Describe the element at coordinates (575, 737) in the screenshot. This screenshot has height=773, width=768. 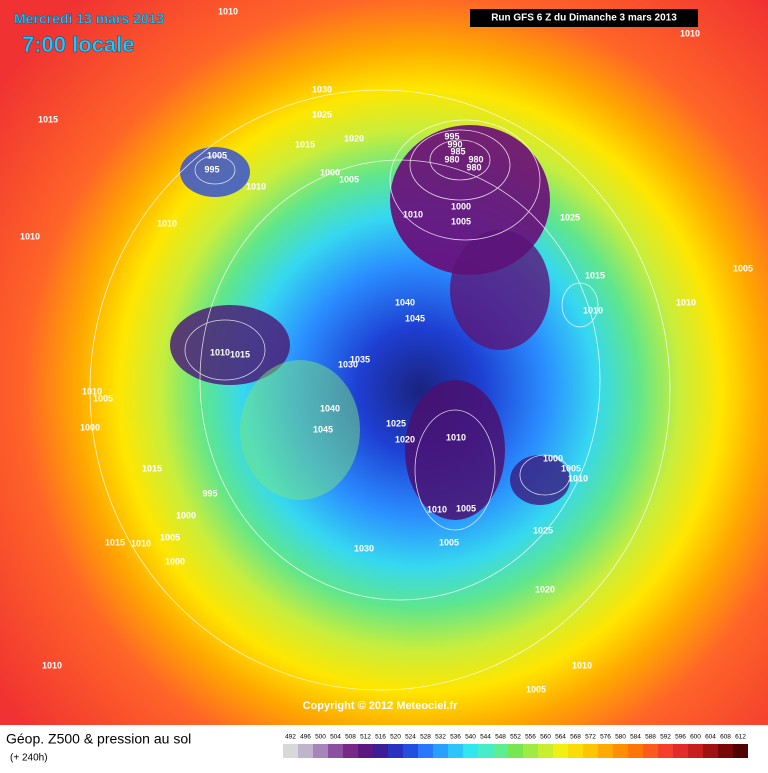
I see `scale-label: 568` at that location.